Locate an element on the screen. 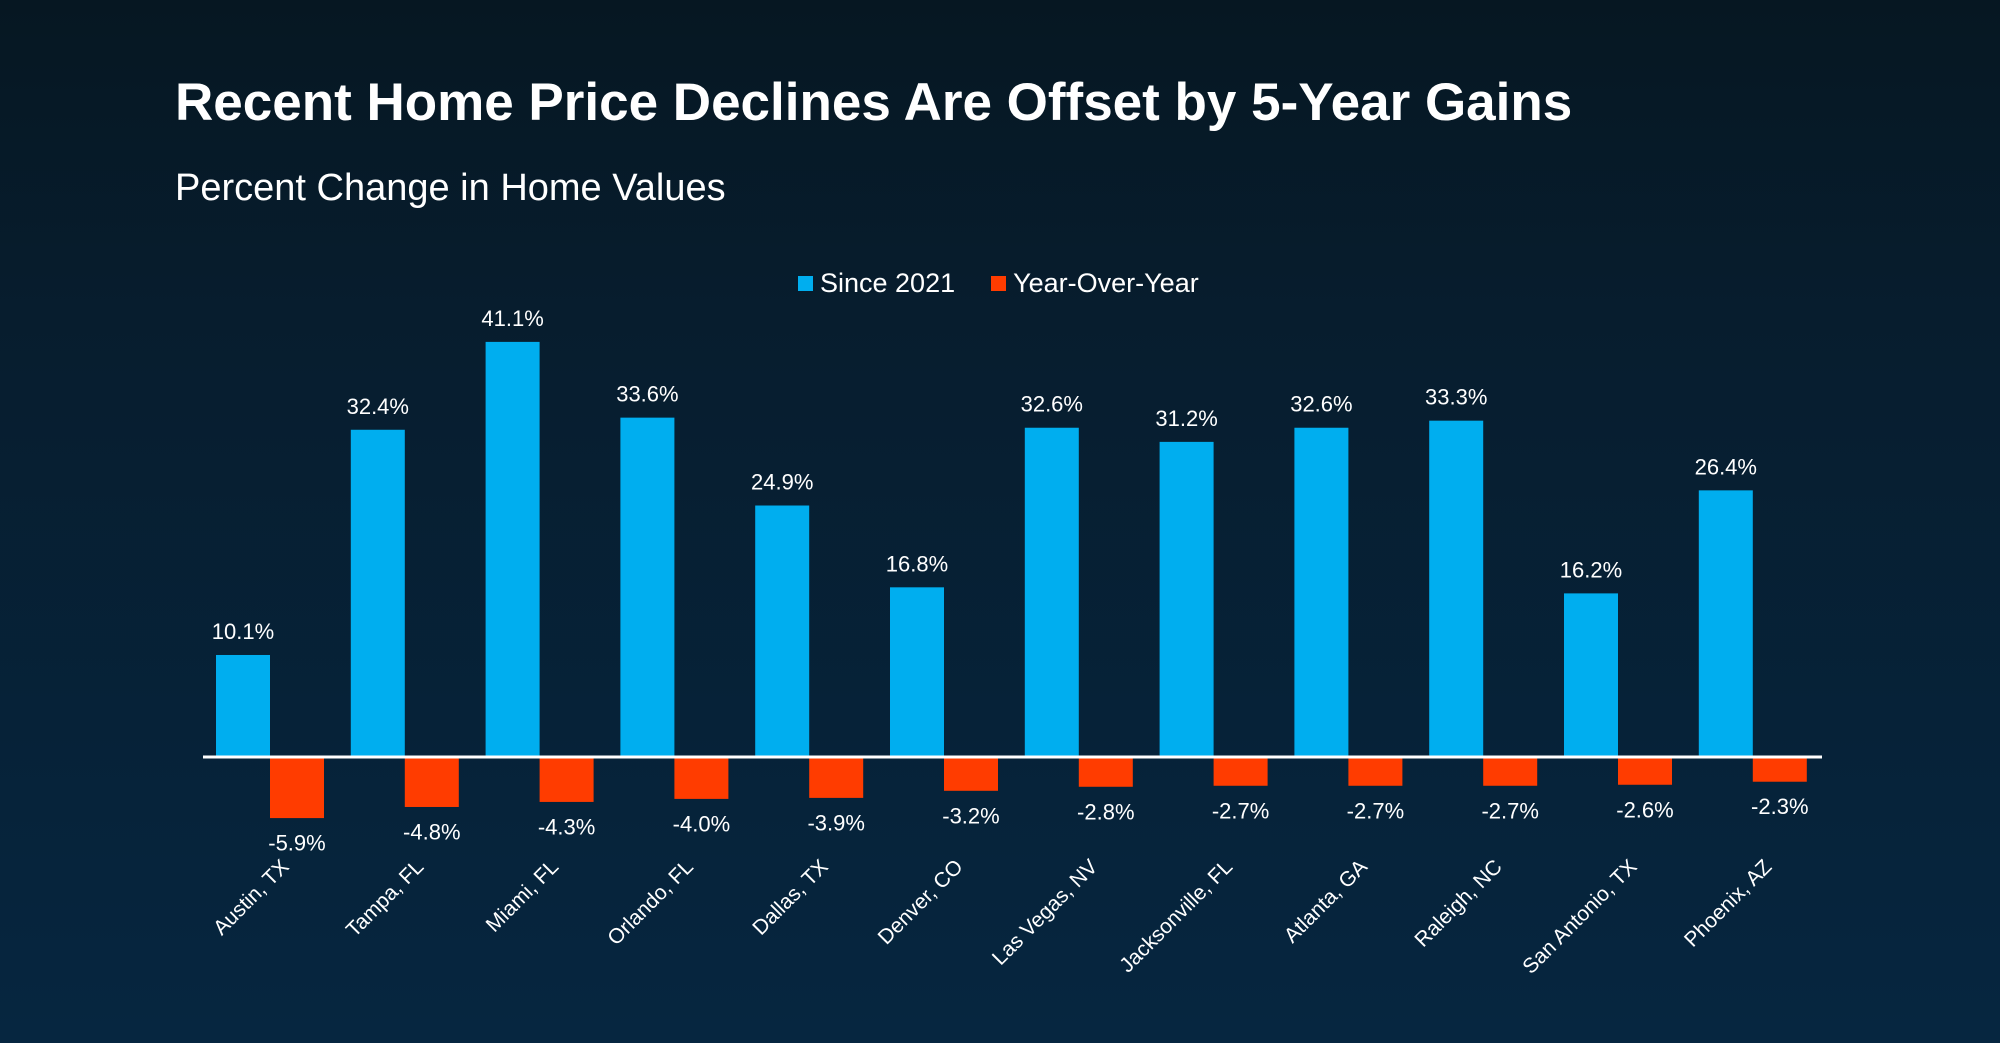 Image resolution: width=2000 pixels, height=1043 pixels. value-label-year-over-year-dallas-tx: -3.9% is located at coordinates (835, 822).